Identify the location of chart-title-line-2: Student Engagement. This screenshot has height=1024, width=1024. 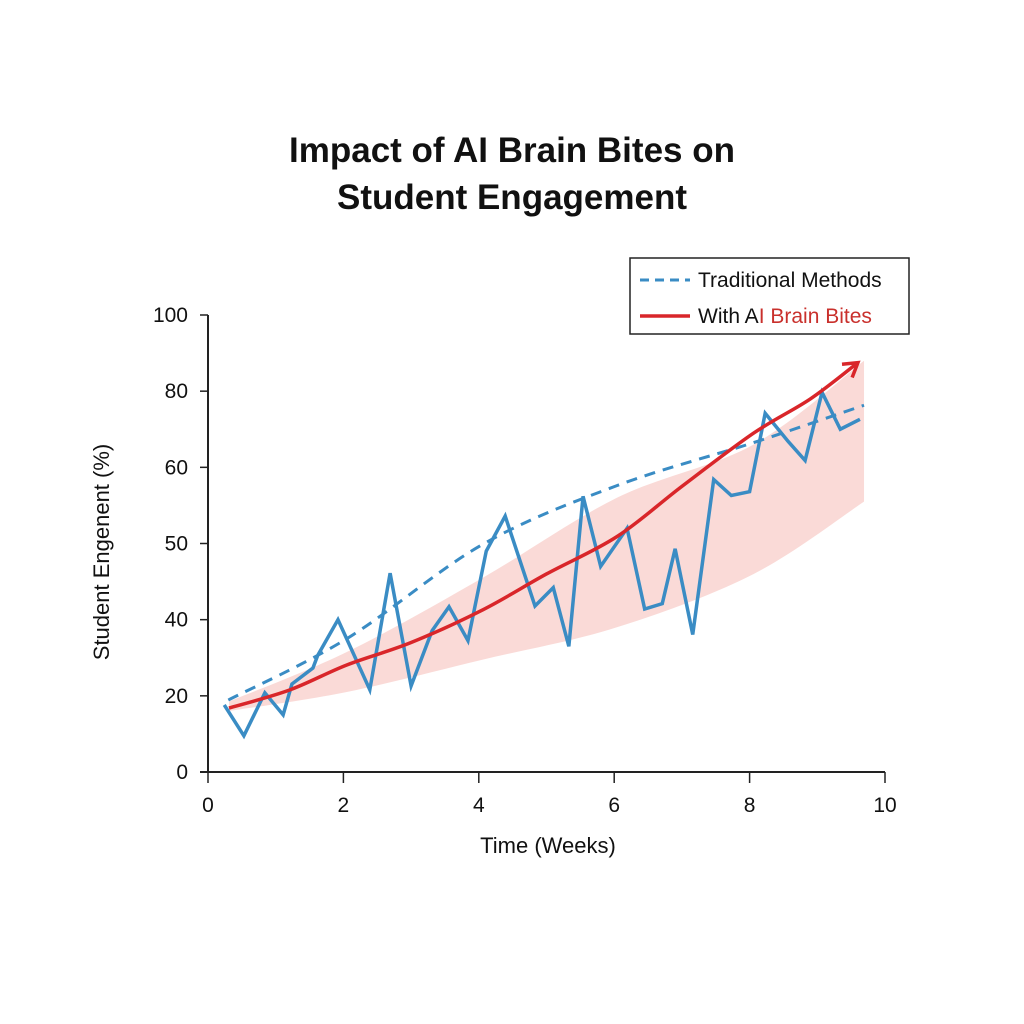
(512, 197).